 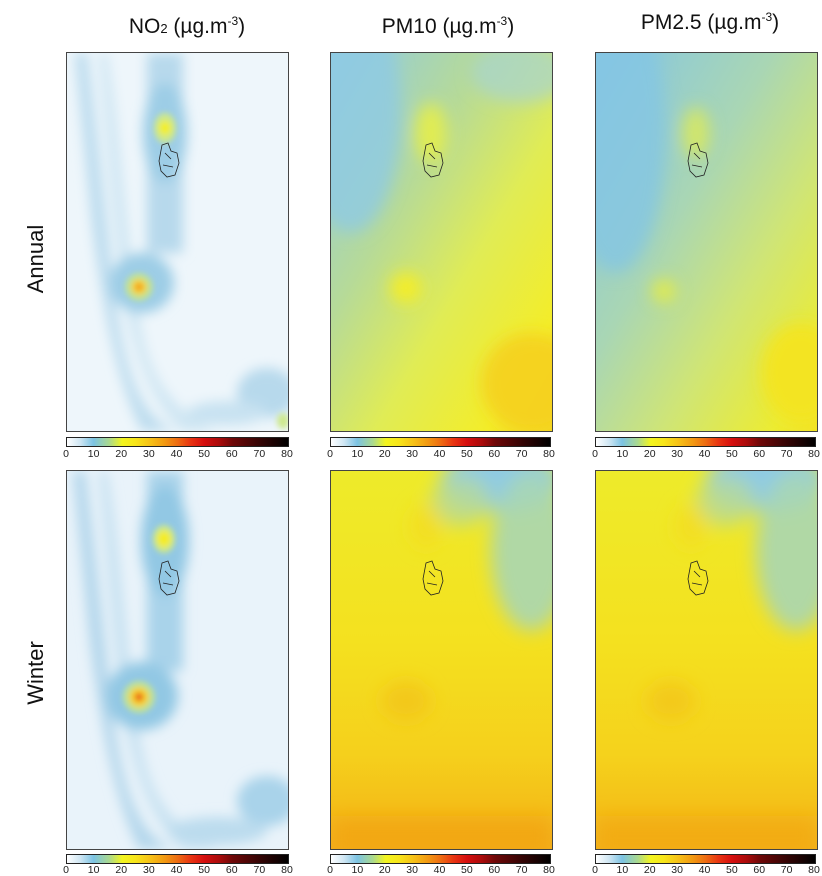 I want to click on row-label-winter: Winter, so click(x=35, y=673).